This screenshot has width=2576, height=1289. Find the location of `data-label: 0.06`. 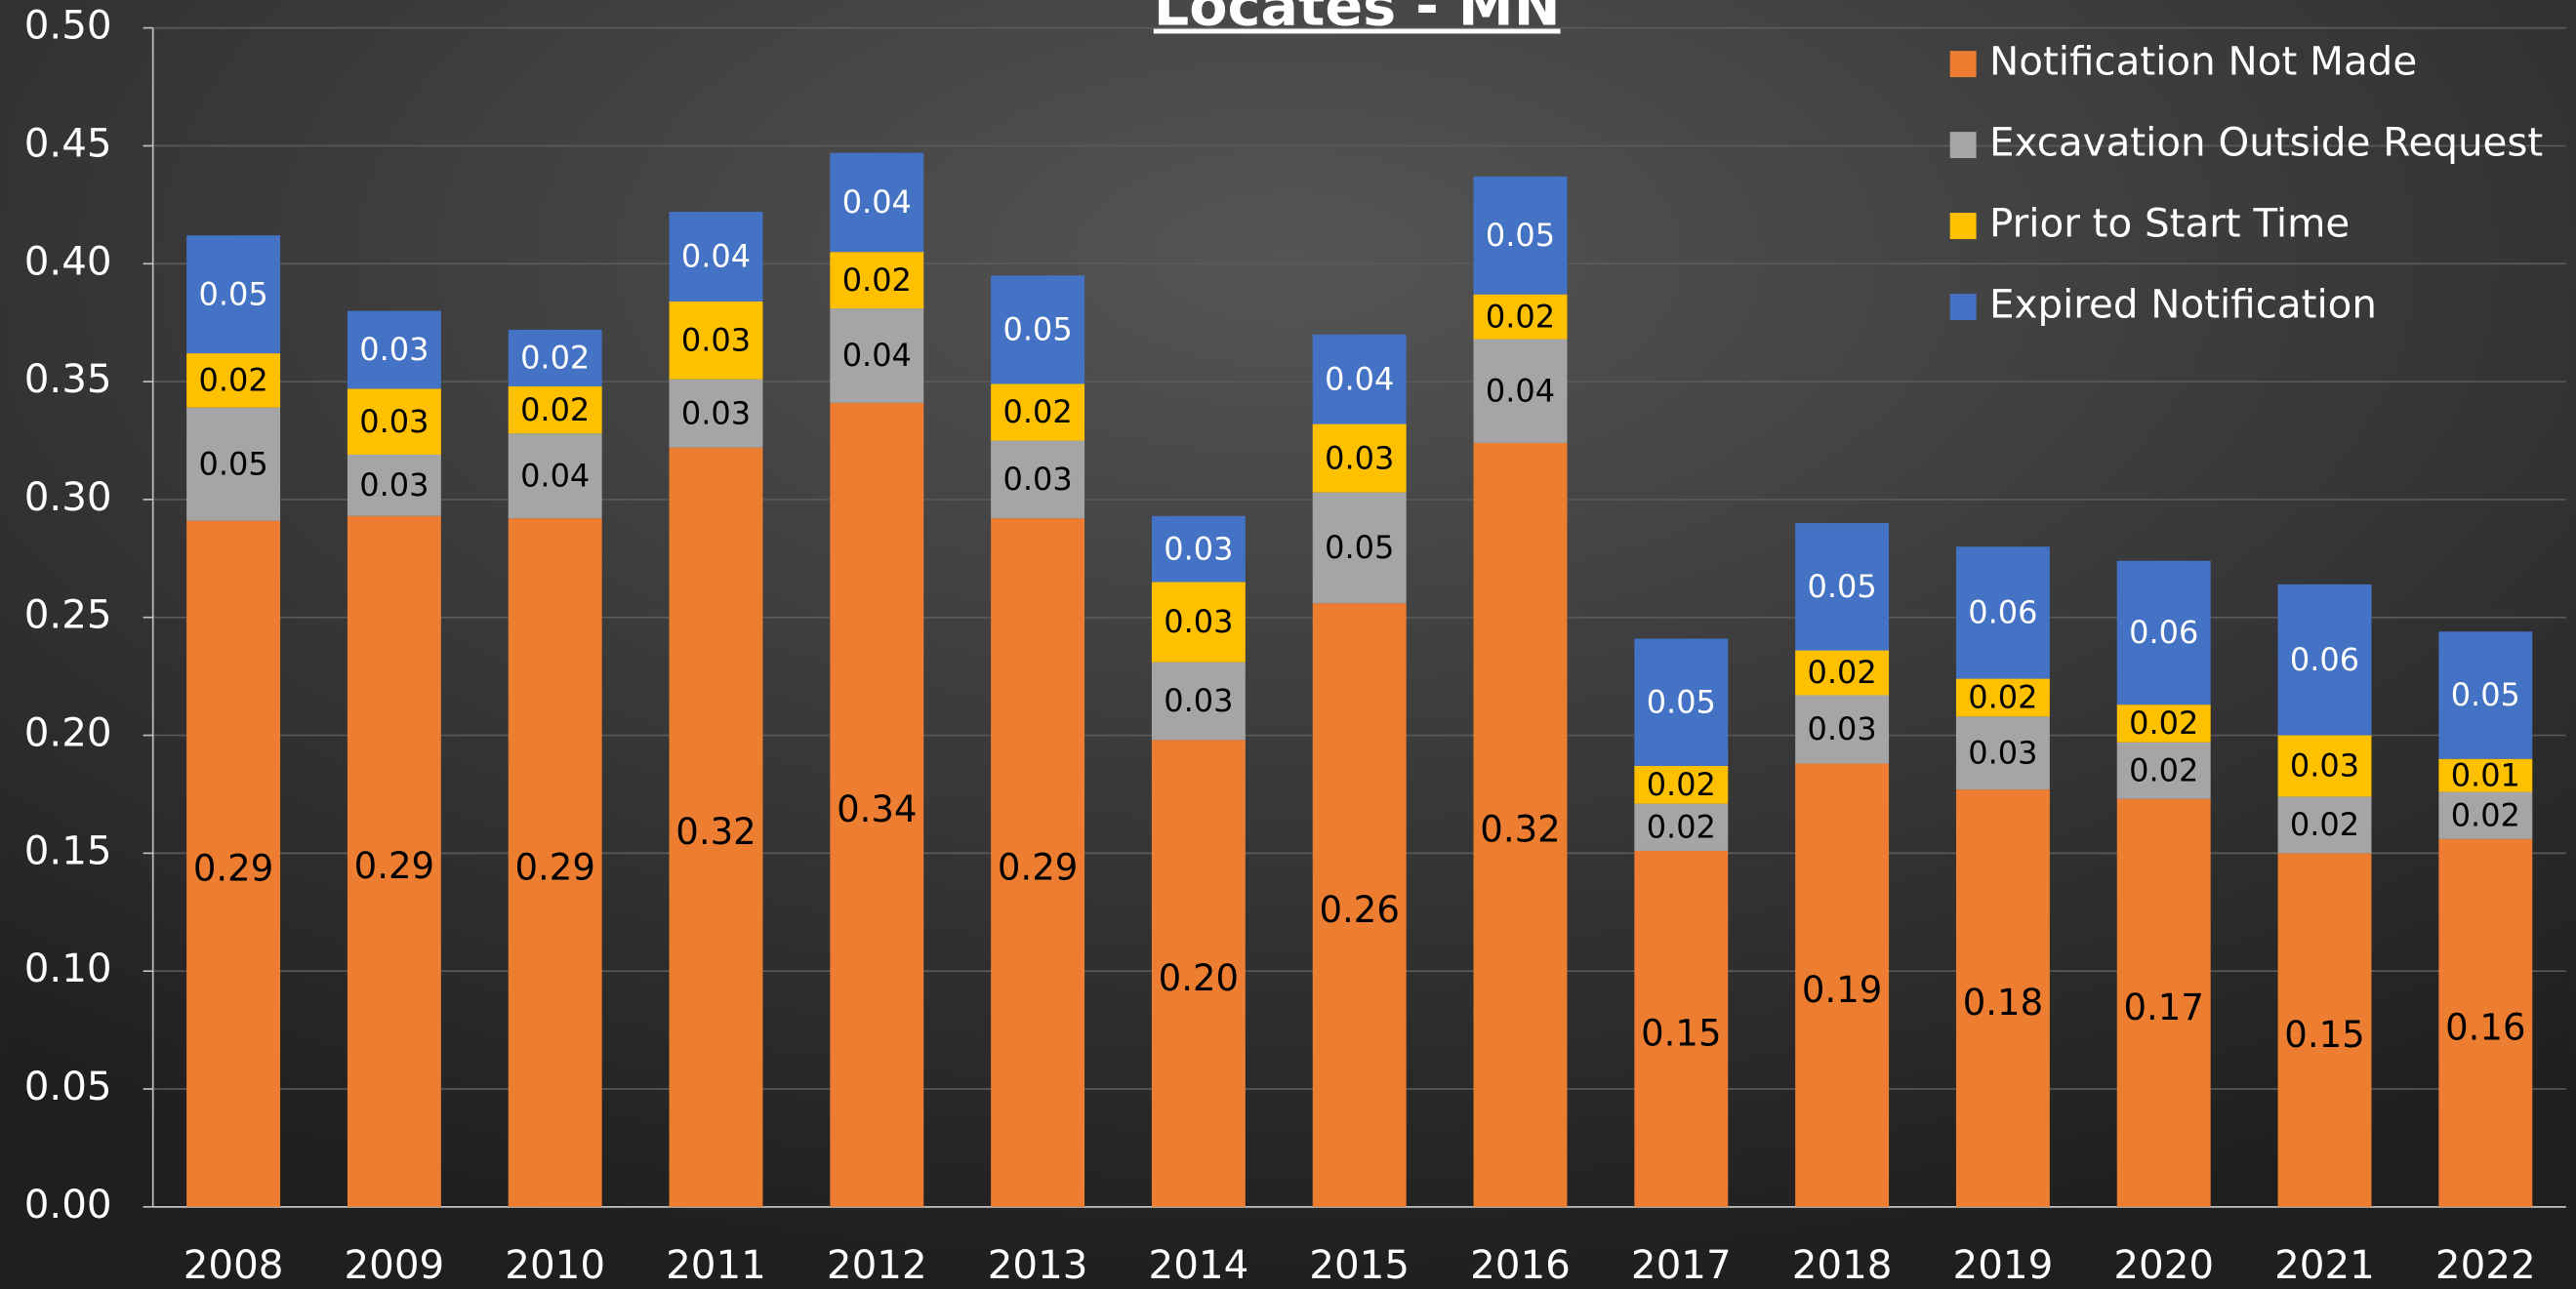

data-label: 0.06 is located at coordinates (2163, 633).